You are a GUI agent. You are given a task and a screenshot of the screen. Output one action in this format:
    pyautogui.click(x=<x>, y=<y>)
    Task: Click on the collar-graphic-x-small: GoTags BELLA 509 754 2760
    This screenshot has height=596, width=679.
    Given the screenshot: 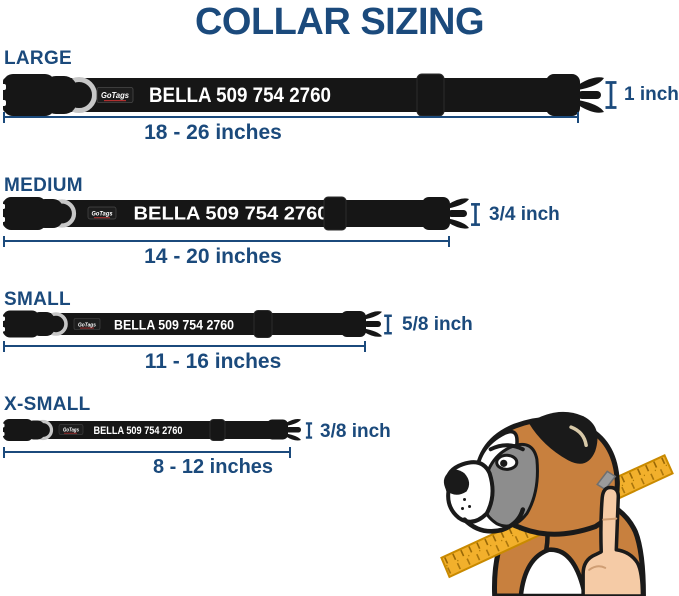 What is the action you would take?
    pyautogui.click(x=151, y=429)
    